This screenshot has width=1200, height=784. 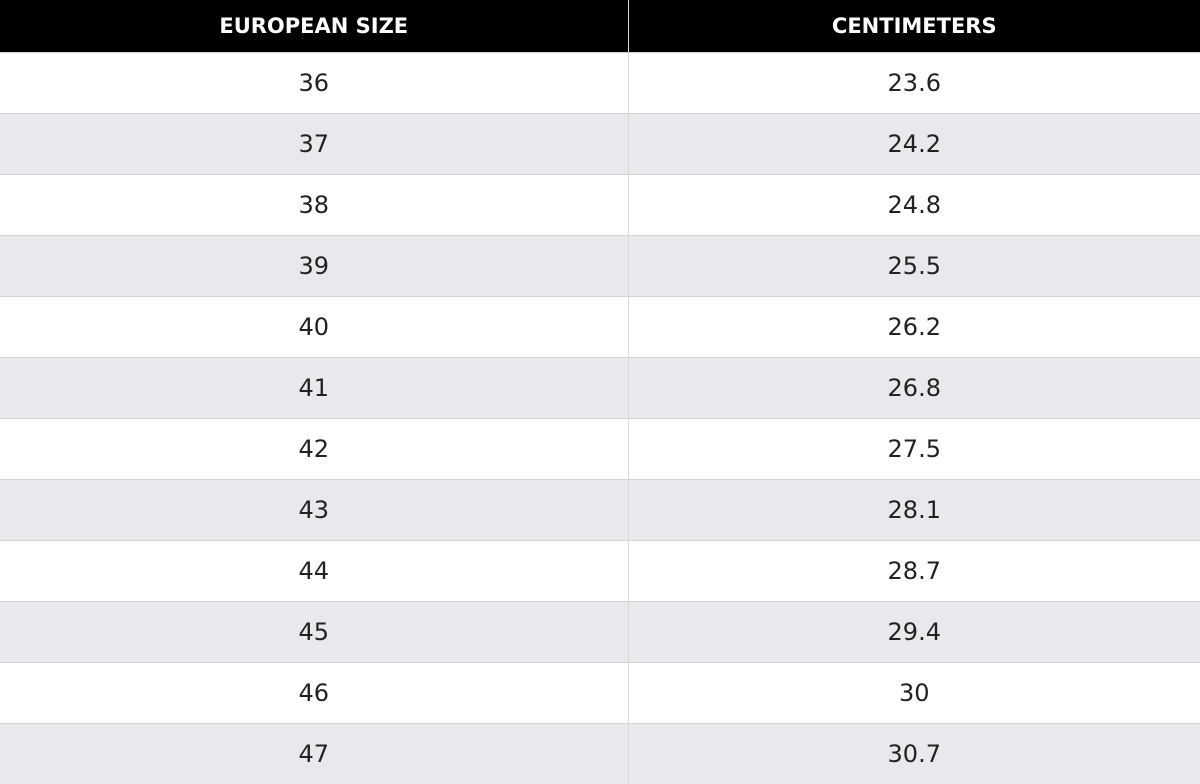 What do you see at coordinates (314, 26) in the screenshot?
I see `header-cell: EUROPEAN SIZE` at bounding box center [314, 26].